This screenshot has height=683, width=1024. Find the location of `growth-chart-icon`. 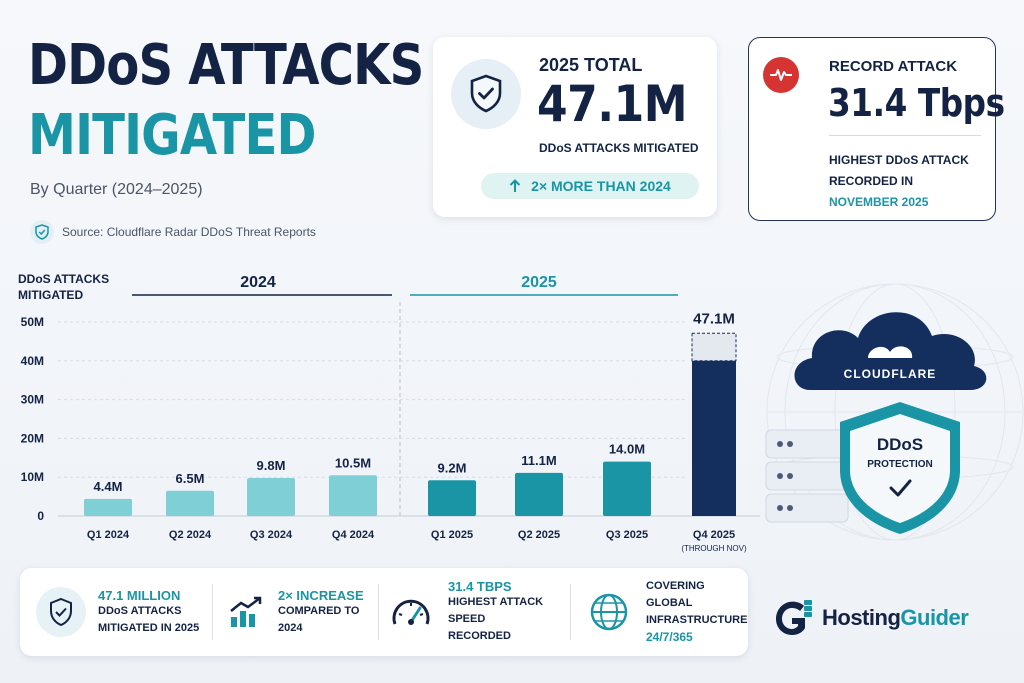

growth-chart-icon is located at coordinates (246, 612).